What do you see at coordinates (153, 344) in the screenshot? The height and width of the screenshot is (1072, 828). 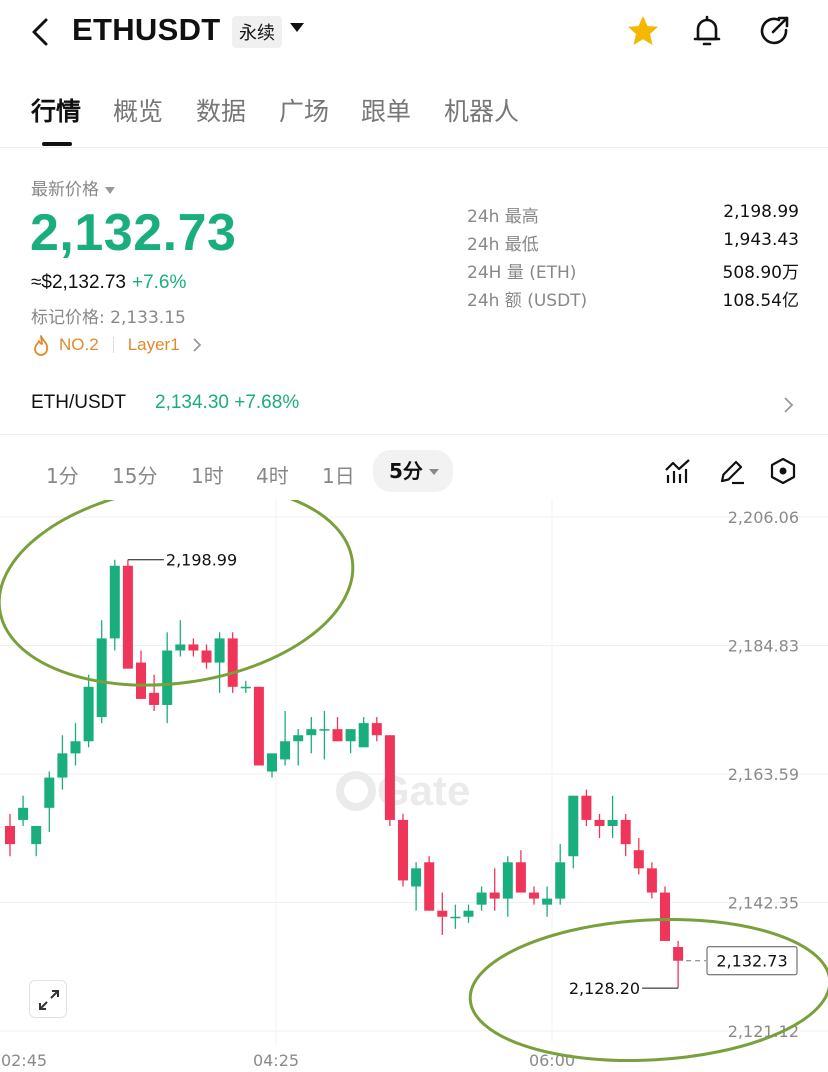 I see `category-tag: Layer1` at bounding box center [153, 344].